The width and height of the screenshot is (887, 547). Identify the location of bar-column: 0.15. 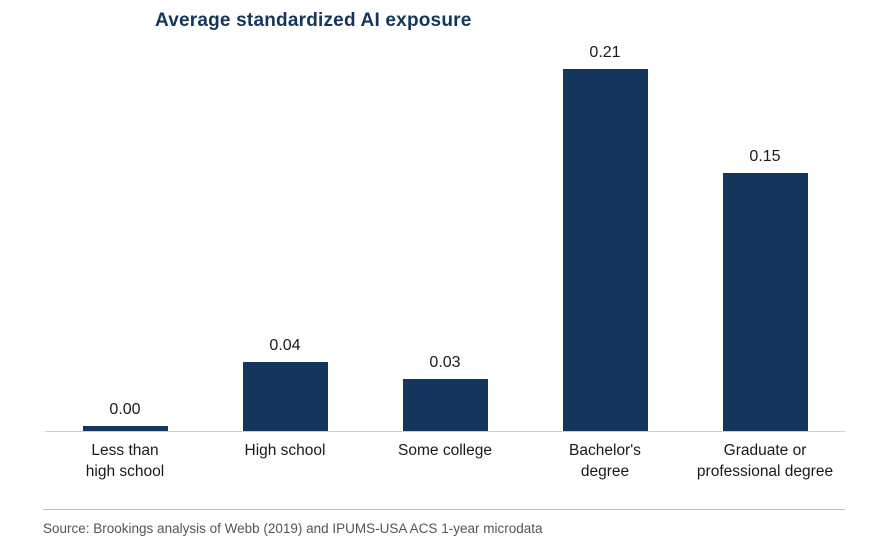
(765, 289).